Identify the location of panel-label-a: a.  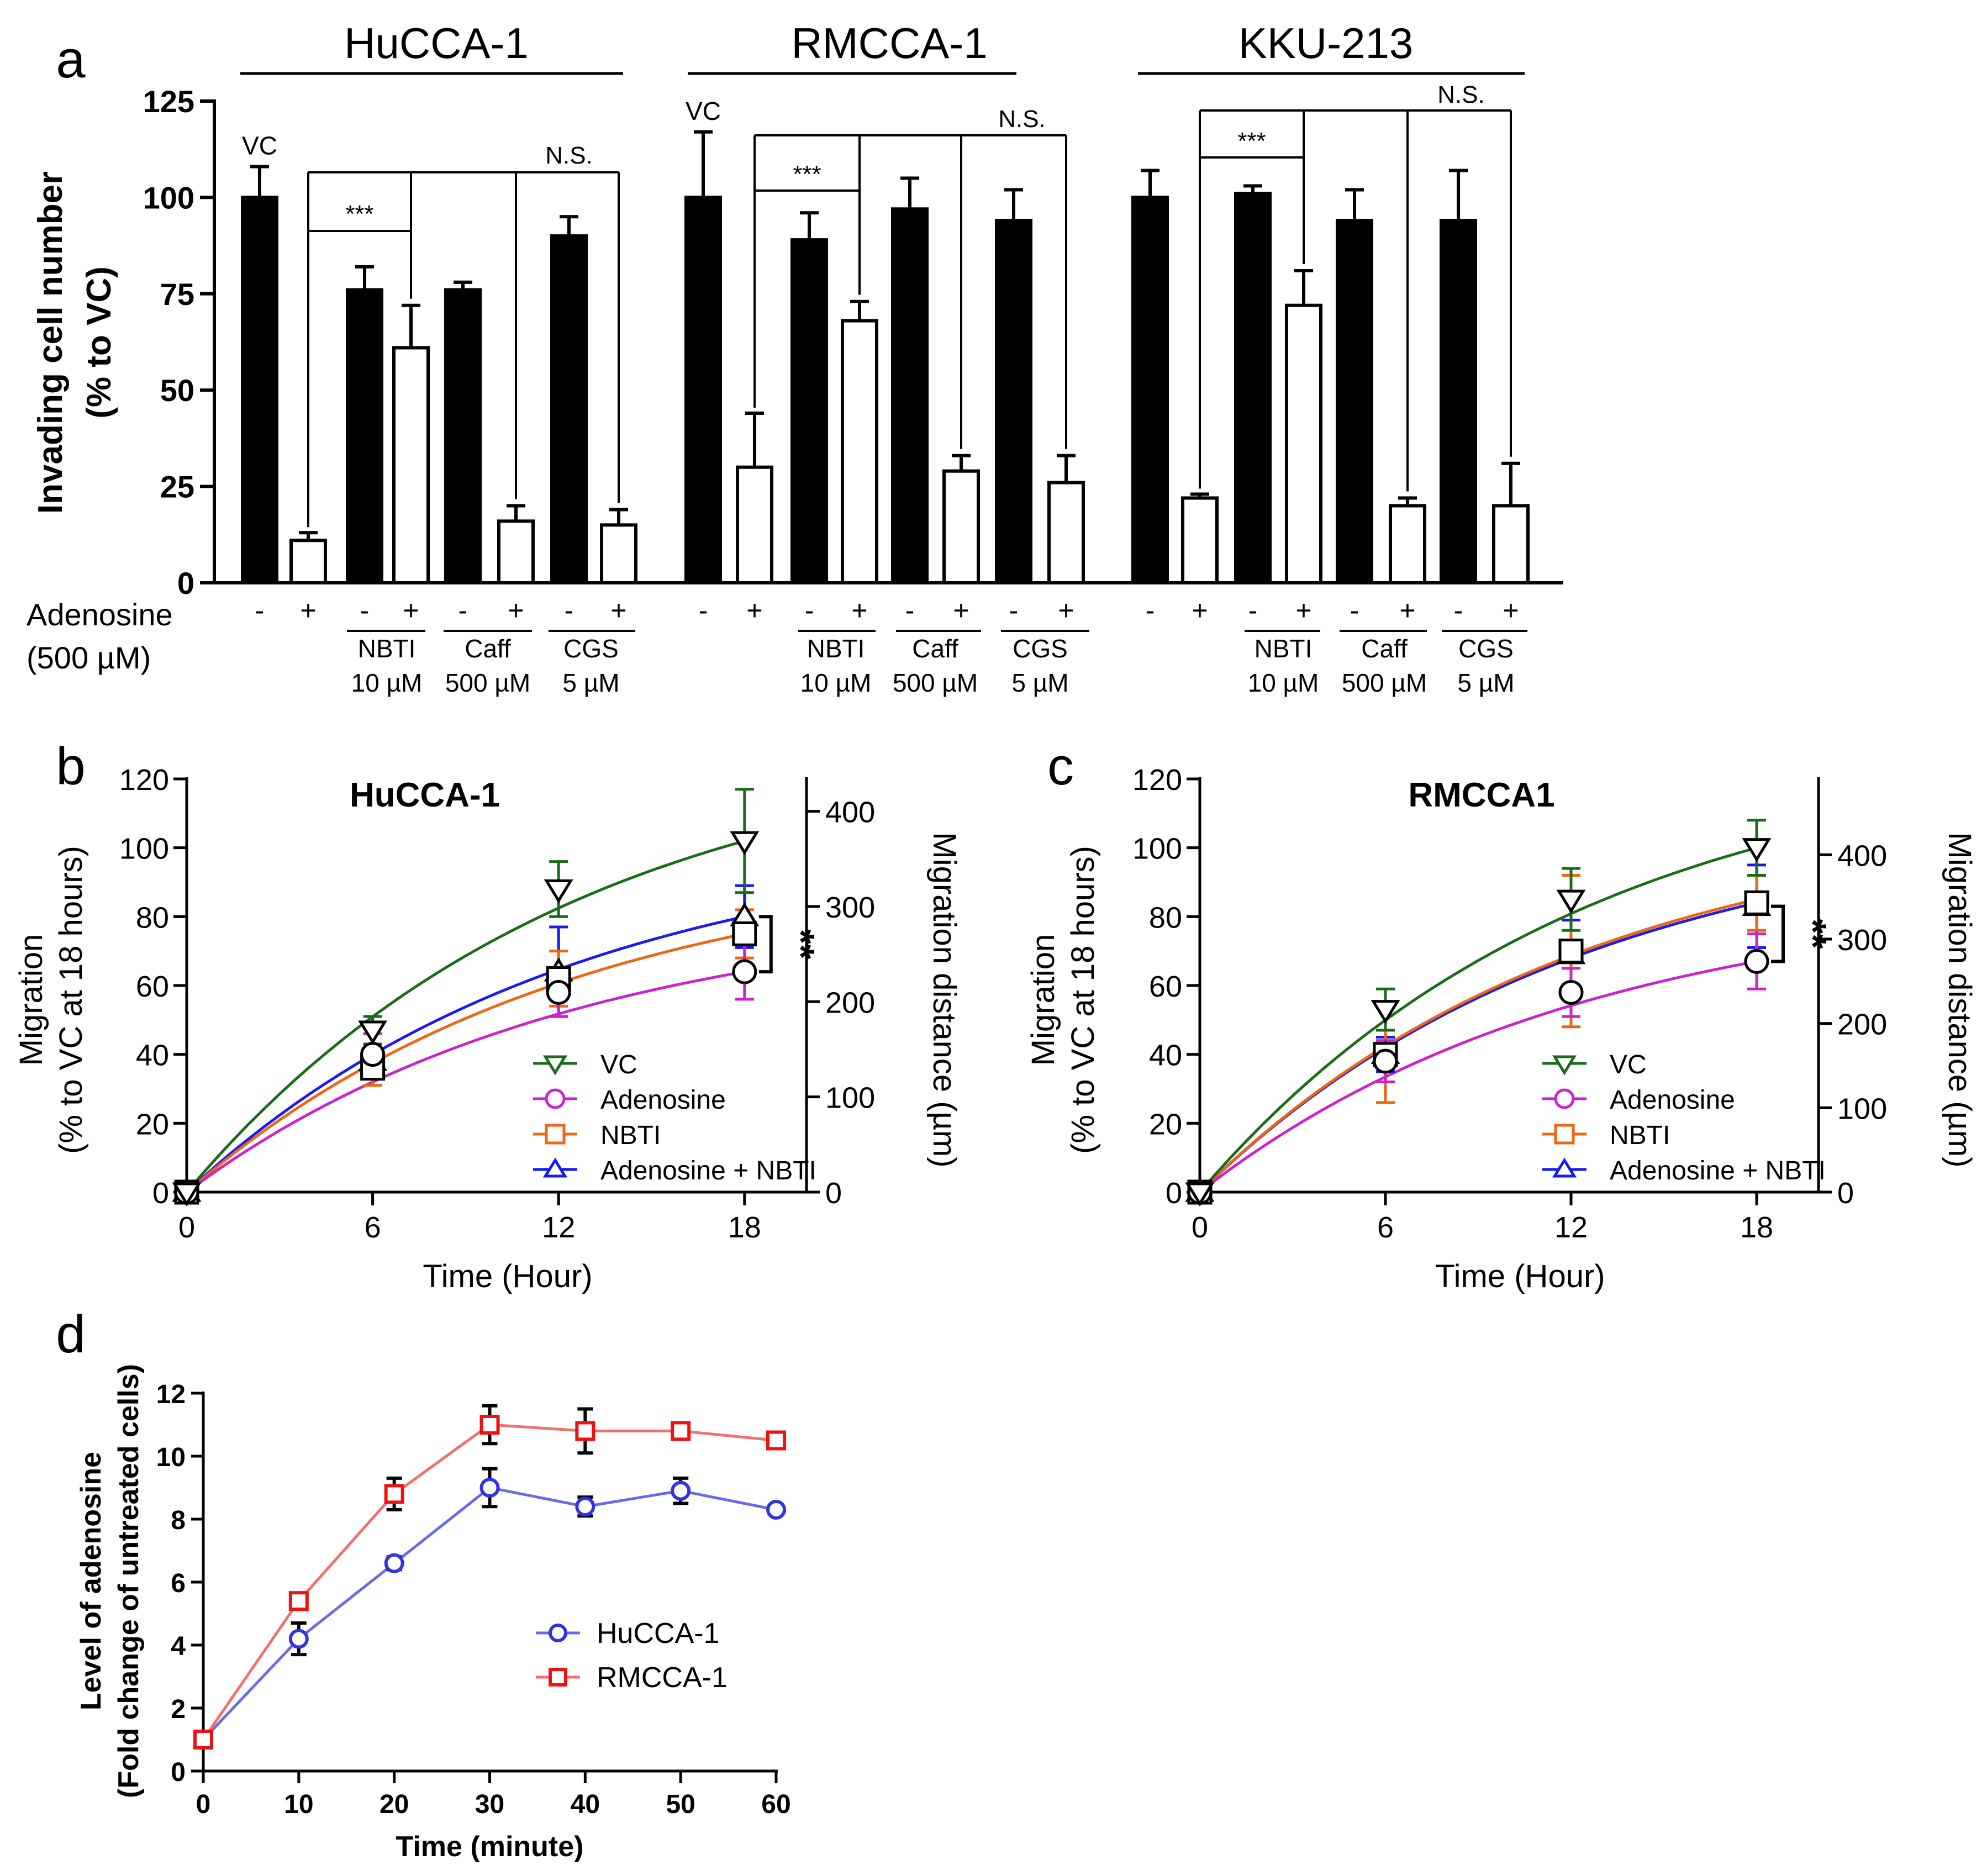
(71, 59).